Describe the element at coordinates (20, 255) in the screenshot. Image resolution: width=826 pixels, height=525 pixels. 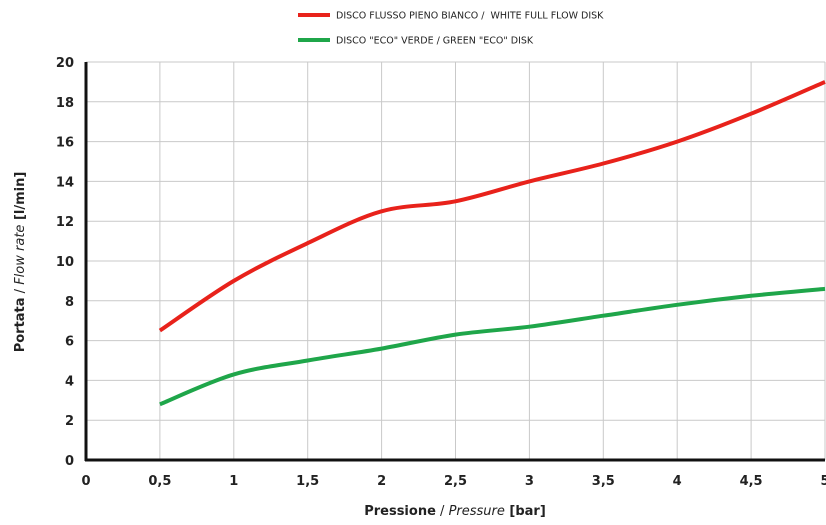
I see `y-axis-title-alt: Flow rate` at that location.